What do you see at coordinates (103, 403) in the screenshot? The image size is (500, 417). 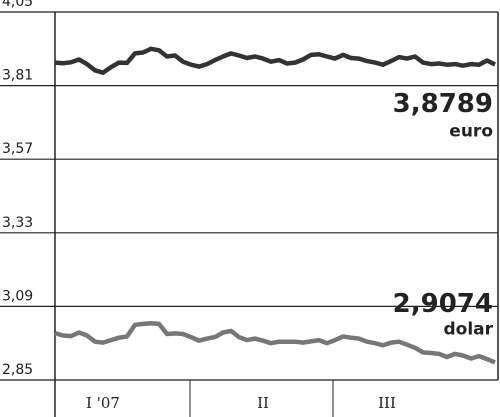 I see `x-tick-label: I '07` at bounding box center [103, 403].